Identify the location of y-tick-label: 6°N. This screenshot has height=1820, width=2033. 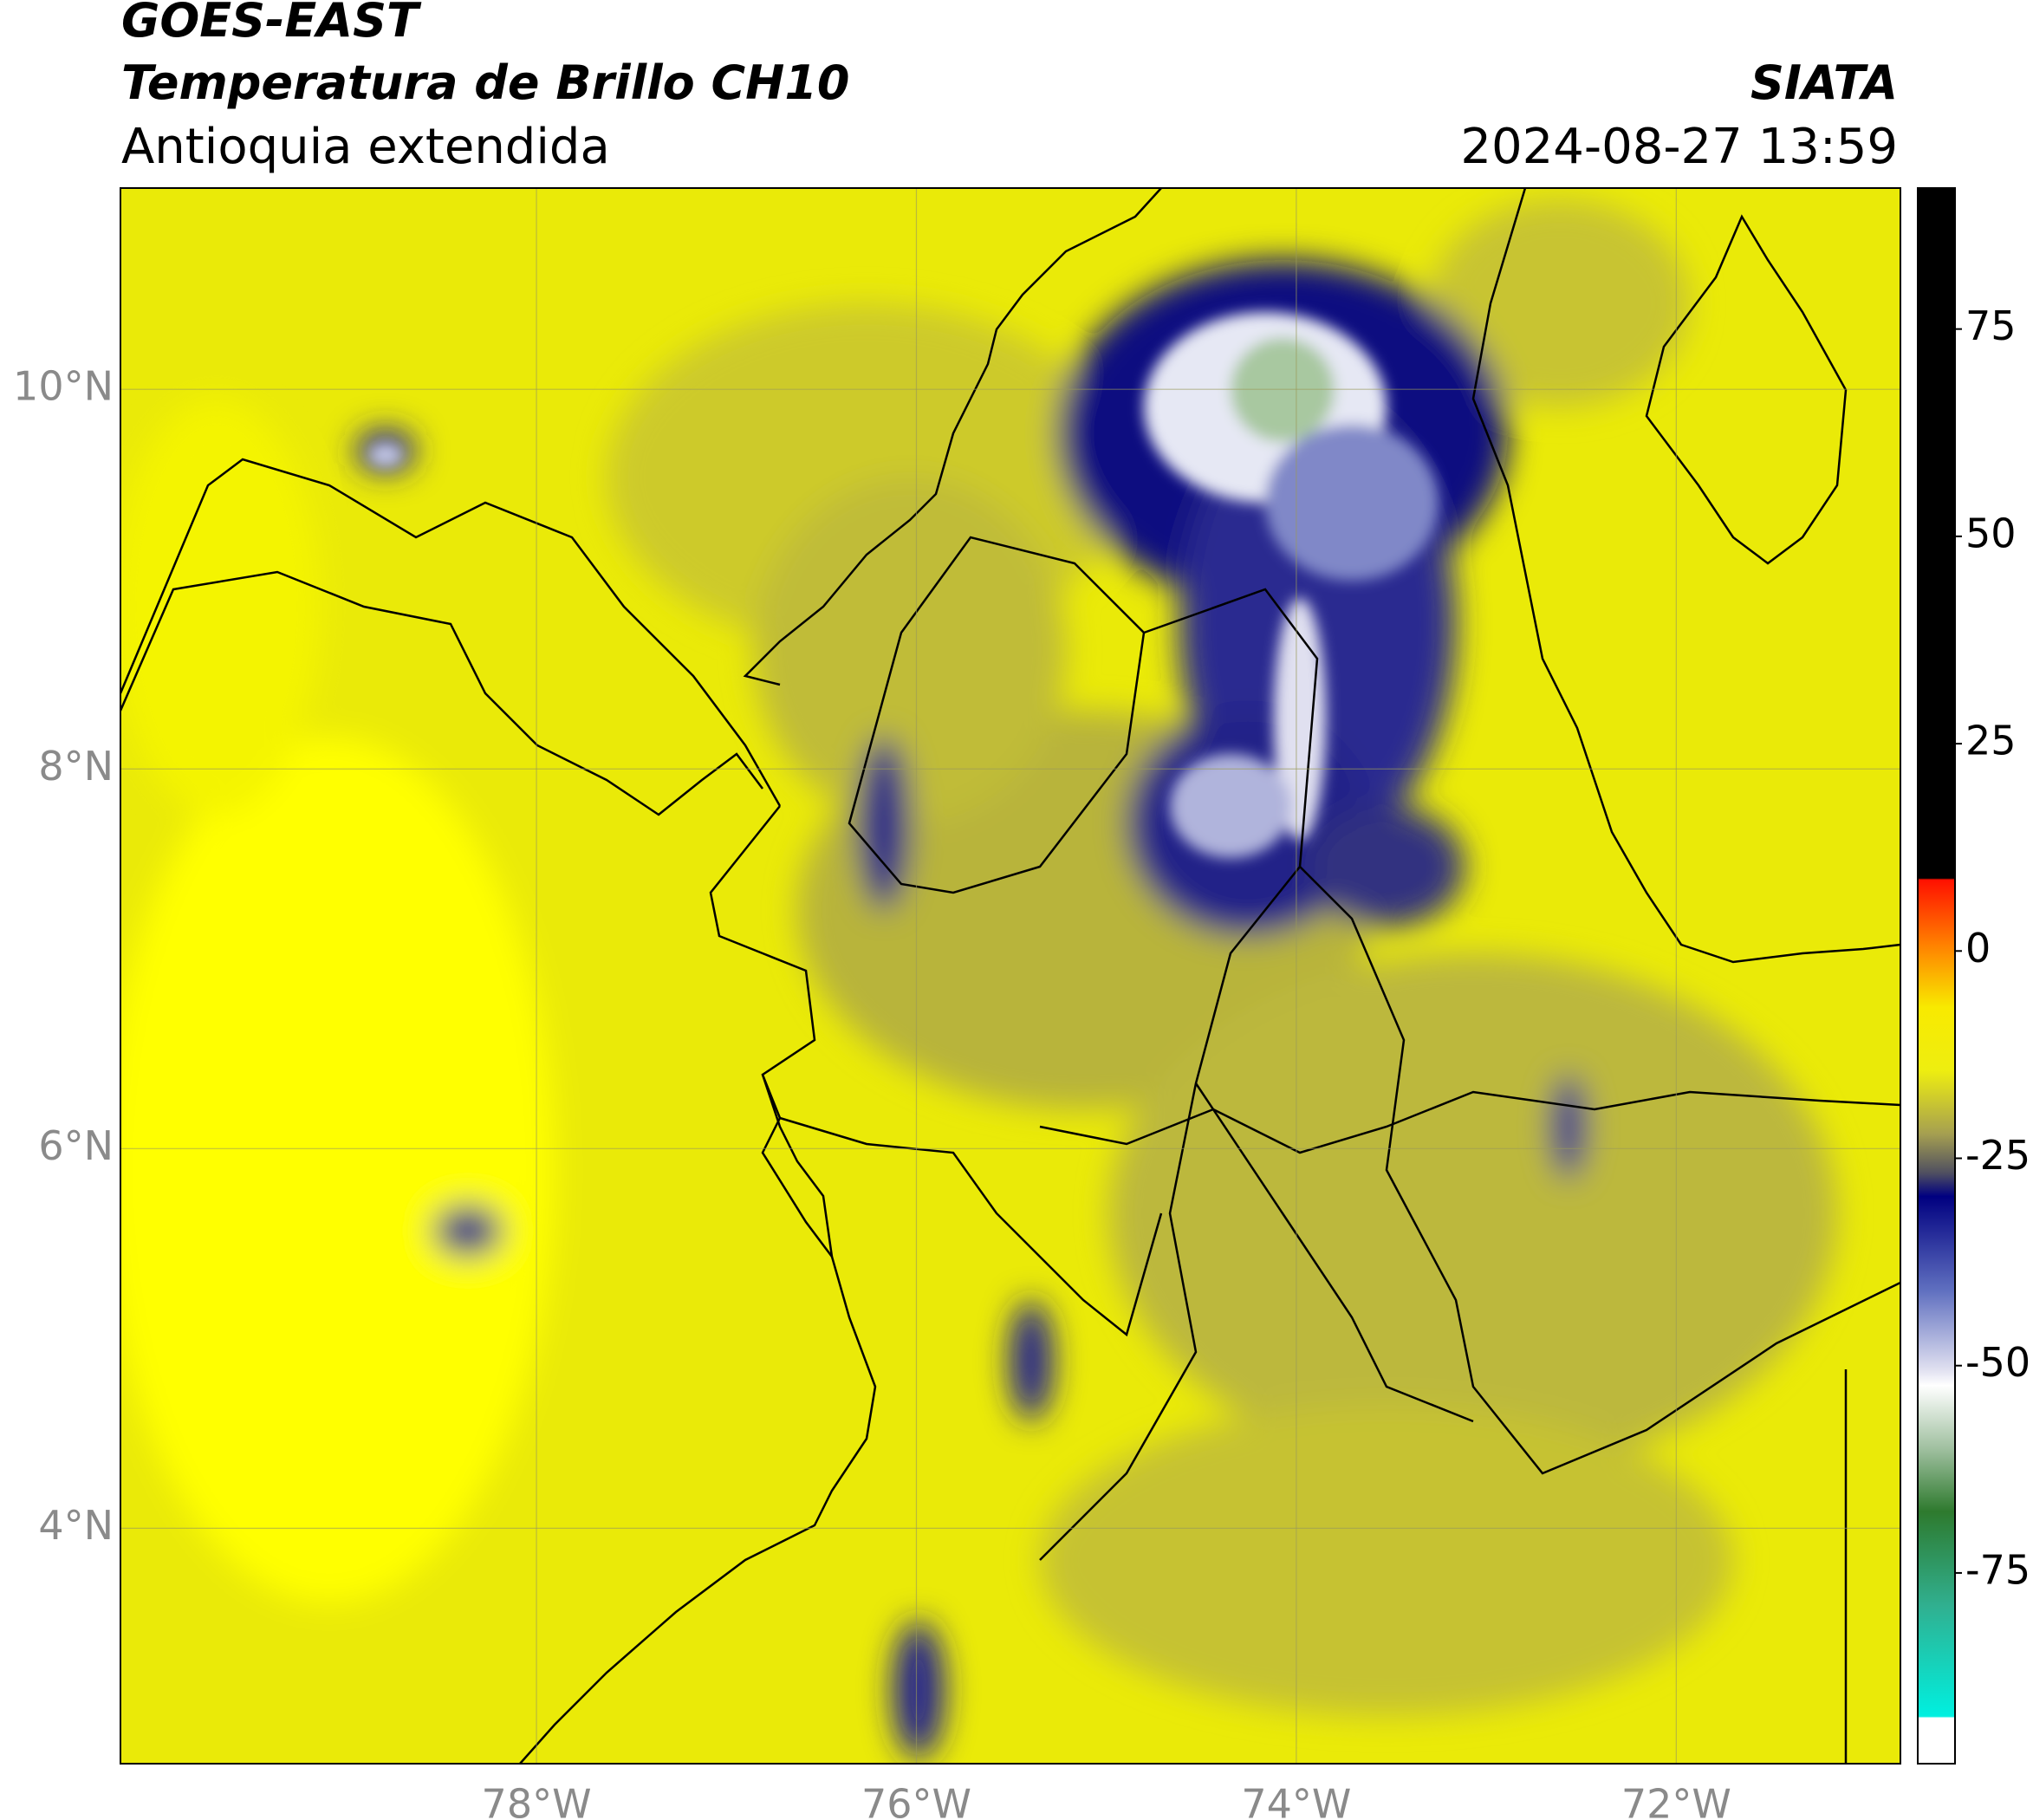
(76, 1145).